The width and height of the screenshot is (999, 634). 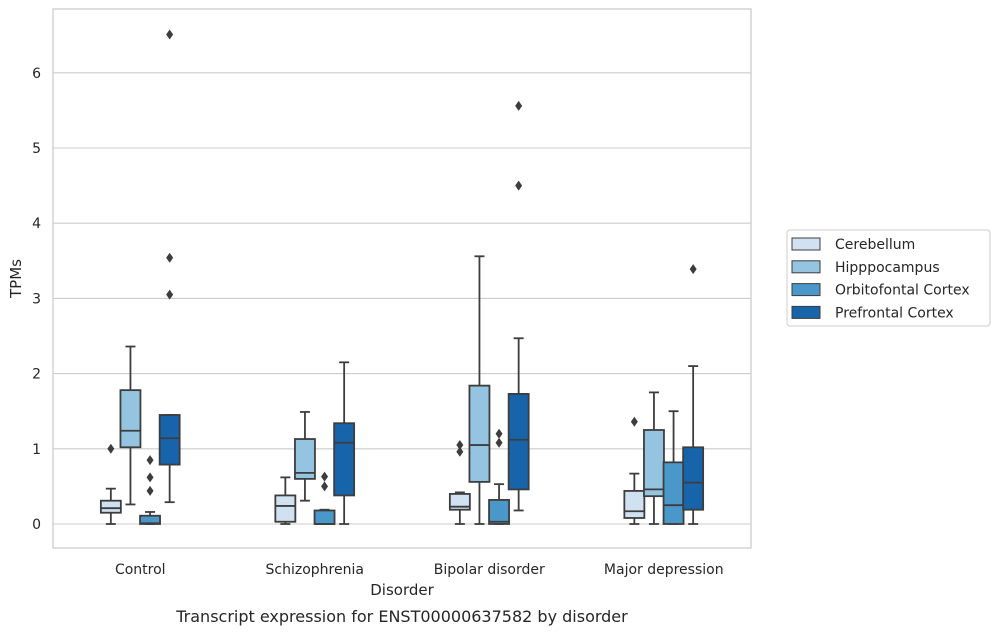 What do you see at coordinates (315, 570) in the screenshot?
I see `x-tick-label: Schizophrenia` at bounding box center [315, 570].